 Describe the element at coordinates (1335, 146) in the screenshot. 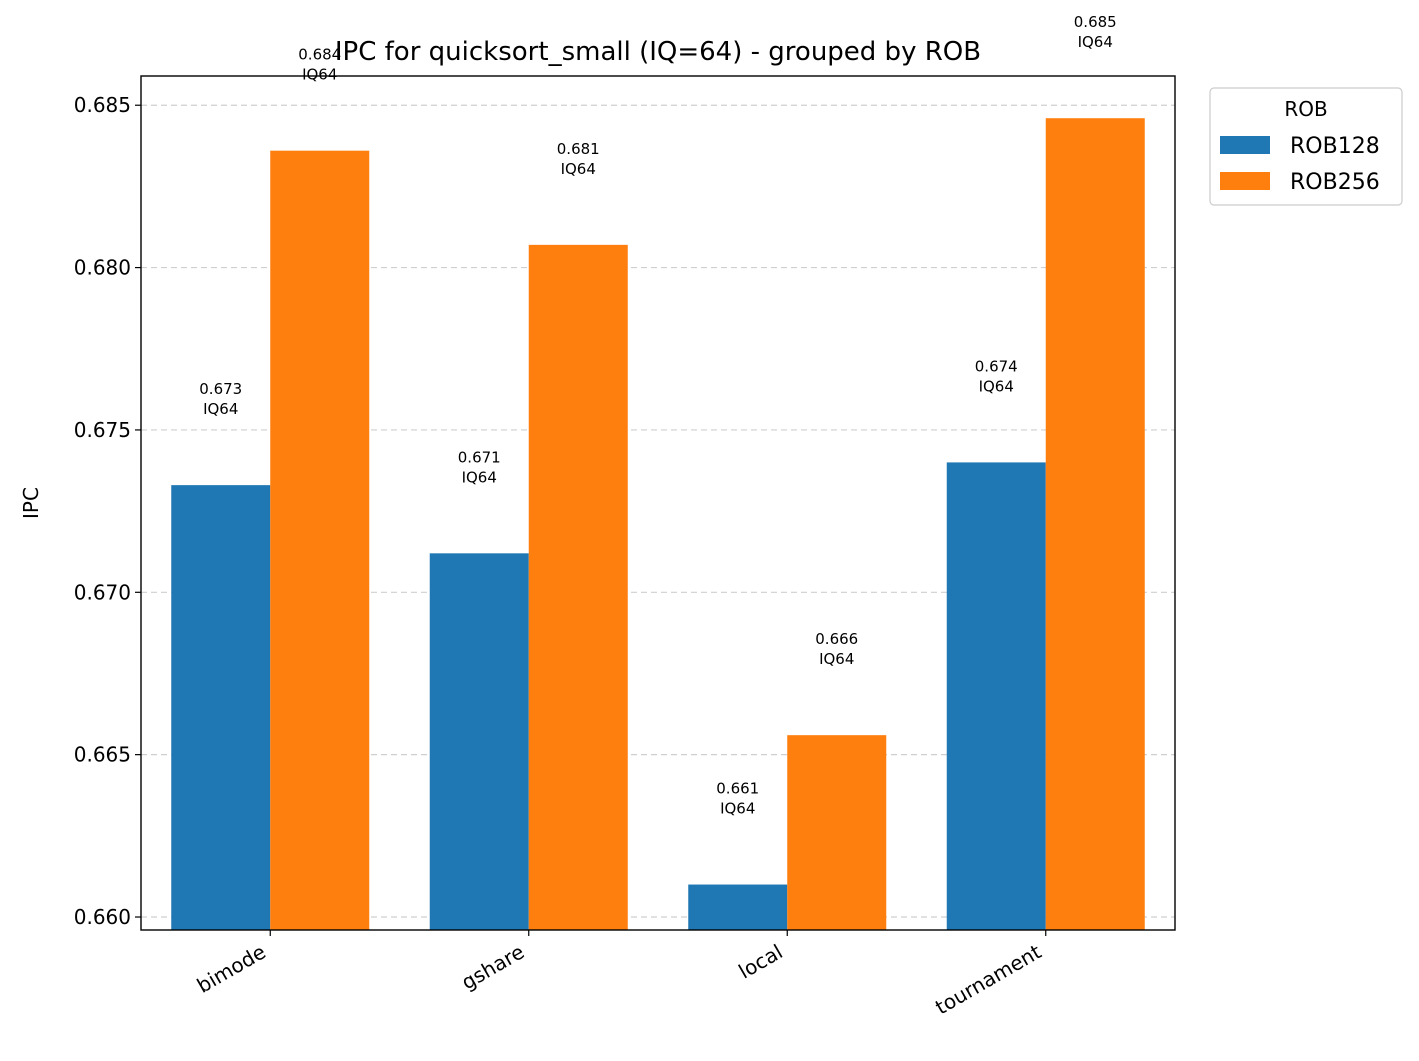

I see `legend-label: ROB128` at that location.